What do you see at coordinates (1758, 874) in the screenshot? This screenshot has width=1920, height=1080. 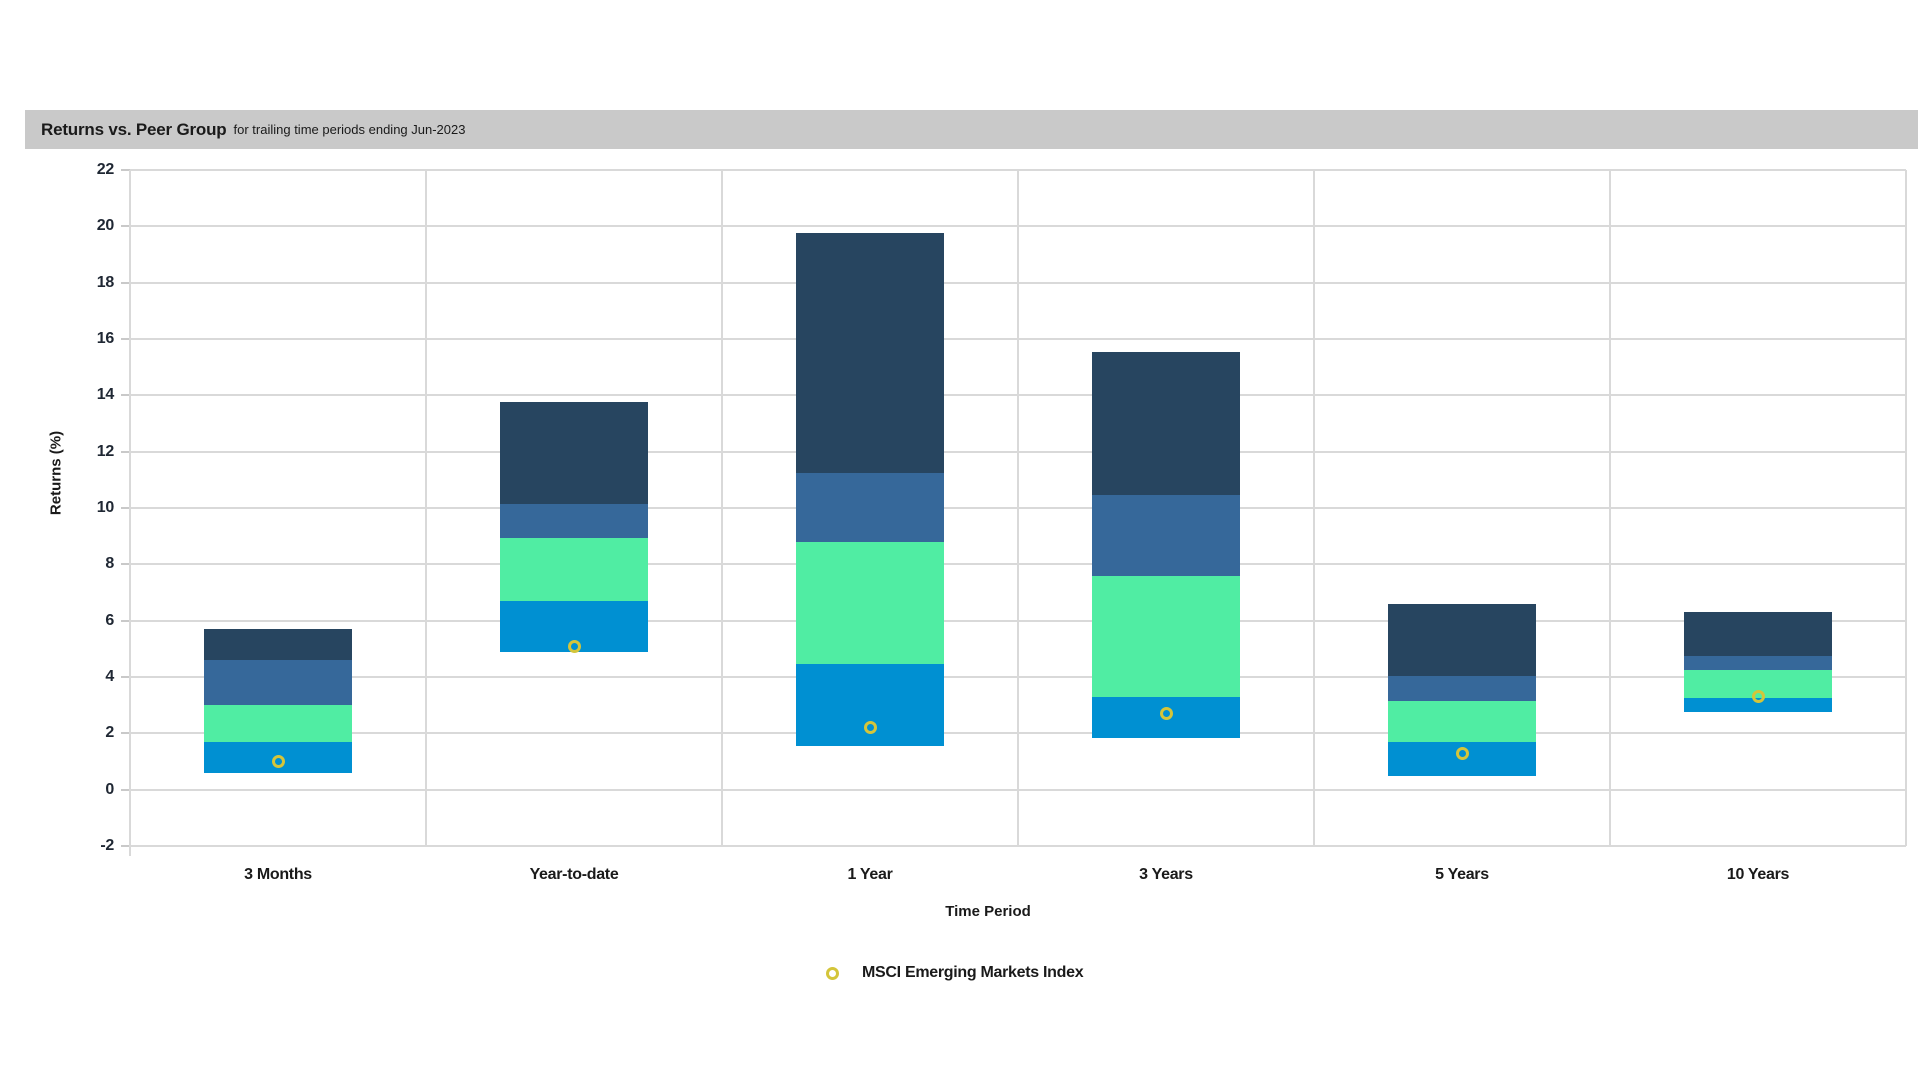 I see `x-tick-label: 10 Years` at bounding box center [1758, 874].